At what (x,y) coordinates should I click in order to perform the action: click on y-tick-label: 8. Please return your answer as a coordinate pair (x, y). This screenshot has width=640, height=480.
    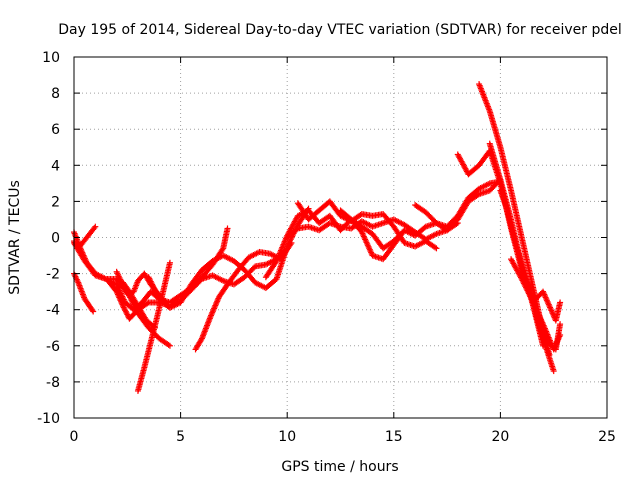
    Looking at the image, I should click on (55, 94).